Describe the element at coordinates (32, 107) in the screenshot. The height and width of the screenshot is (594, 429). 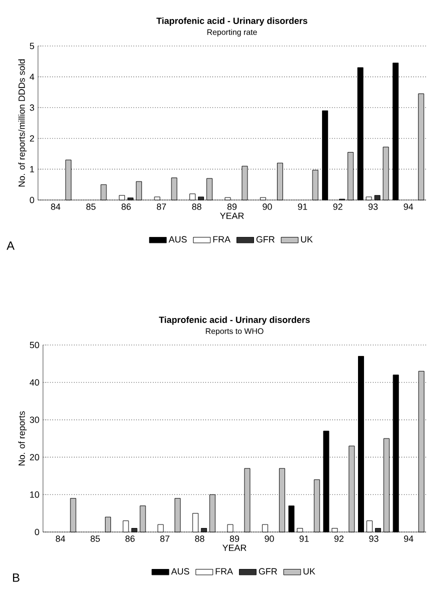
I see `y-tick-label: 3` at that location.